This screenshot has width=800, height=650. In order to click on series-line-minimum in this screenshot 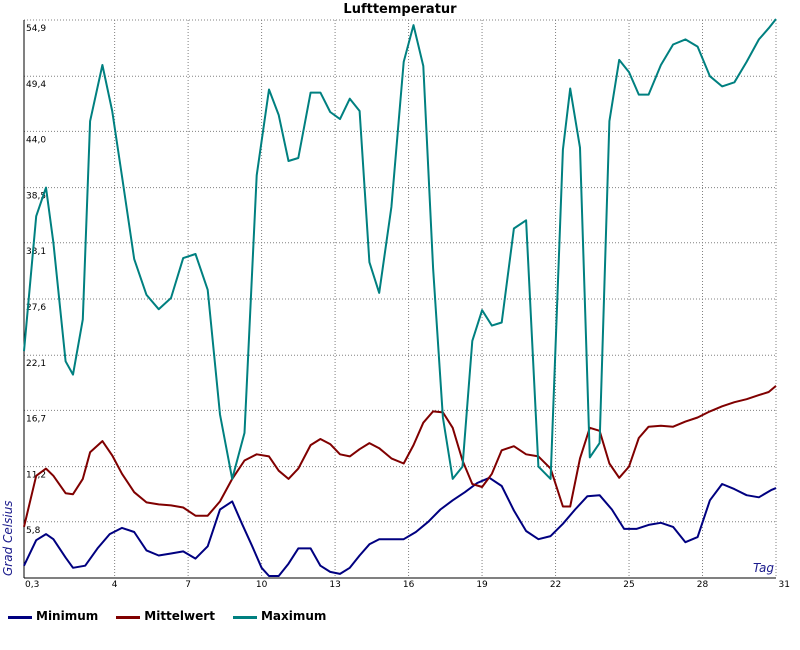, I will do `click(400, 526)`.